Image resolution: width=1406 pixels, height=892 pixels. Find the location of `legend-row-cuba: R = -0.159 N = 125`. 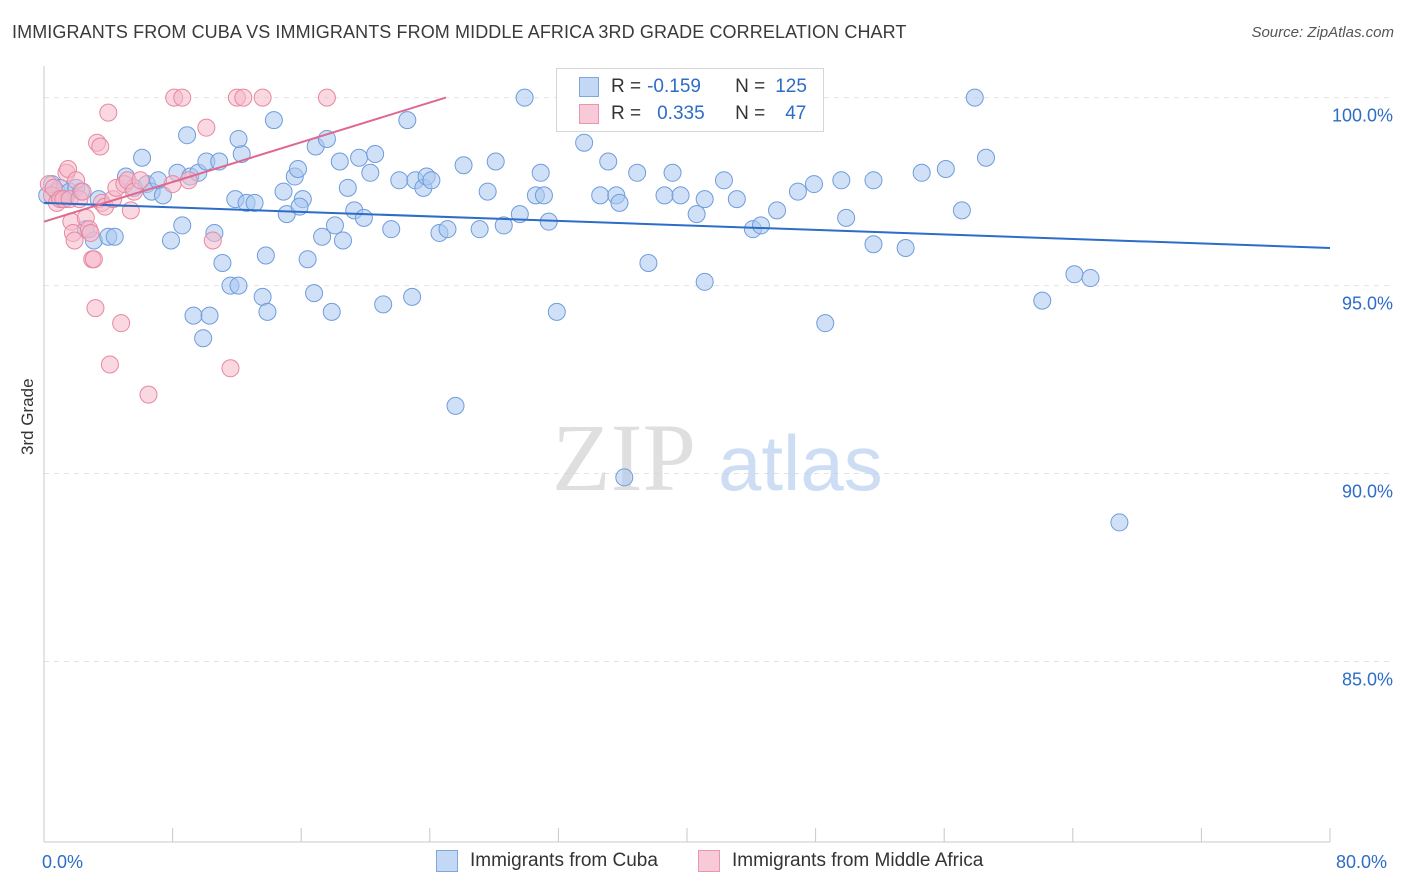

legend-row-cuba: R = -0.159 N = 125 is located at coordinates (693, 87).